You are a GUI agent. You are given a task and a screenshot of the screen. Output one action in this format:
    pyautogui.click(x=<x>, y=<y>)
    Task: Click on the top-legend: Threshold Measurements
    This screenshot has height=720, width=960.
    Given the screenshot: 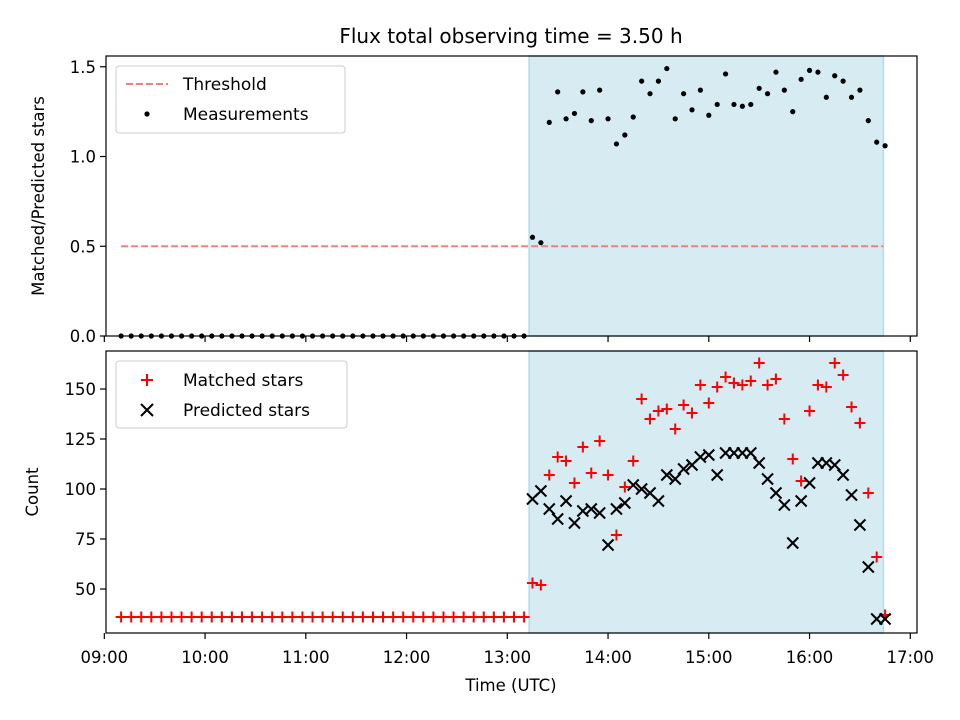 What is the action you would take?
    pyautogui.click(x=230, y=99)
    